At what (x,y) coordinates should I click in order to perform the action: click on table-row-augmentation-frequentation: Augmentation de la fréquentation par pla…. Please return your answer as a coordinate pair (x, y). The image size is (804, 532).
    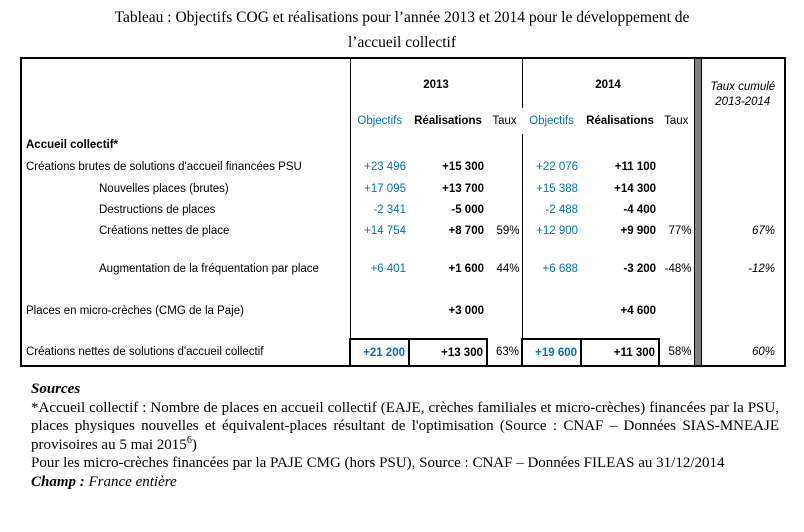
    Looking at the image, I should click on (403, 269).